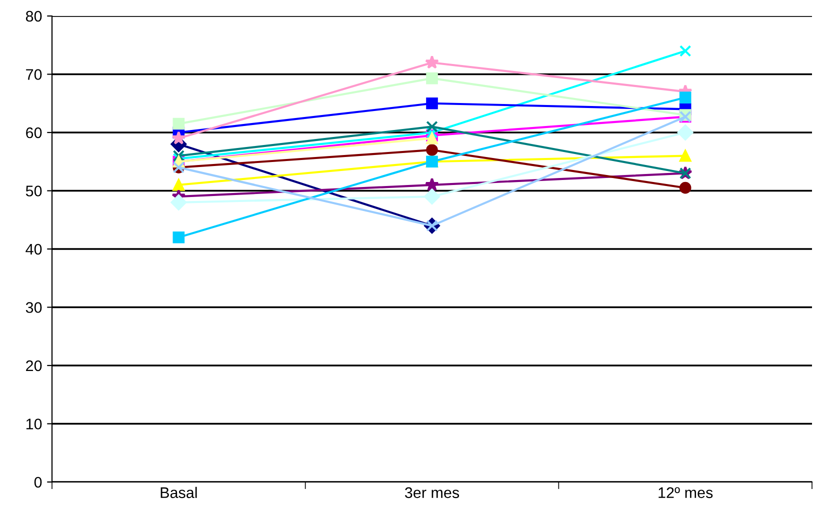  Describe the element at coordinates (432, 492) in the screenshot. I see `x-tick-label: 3er mes` at that location.